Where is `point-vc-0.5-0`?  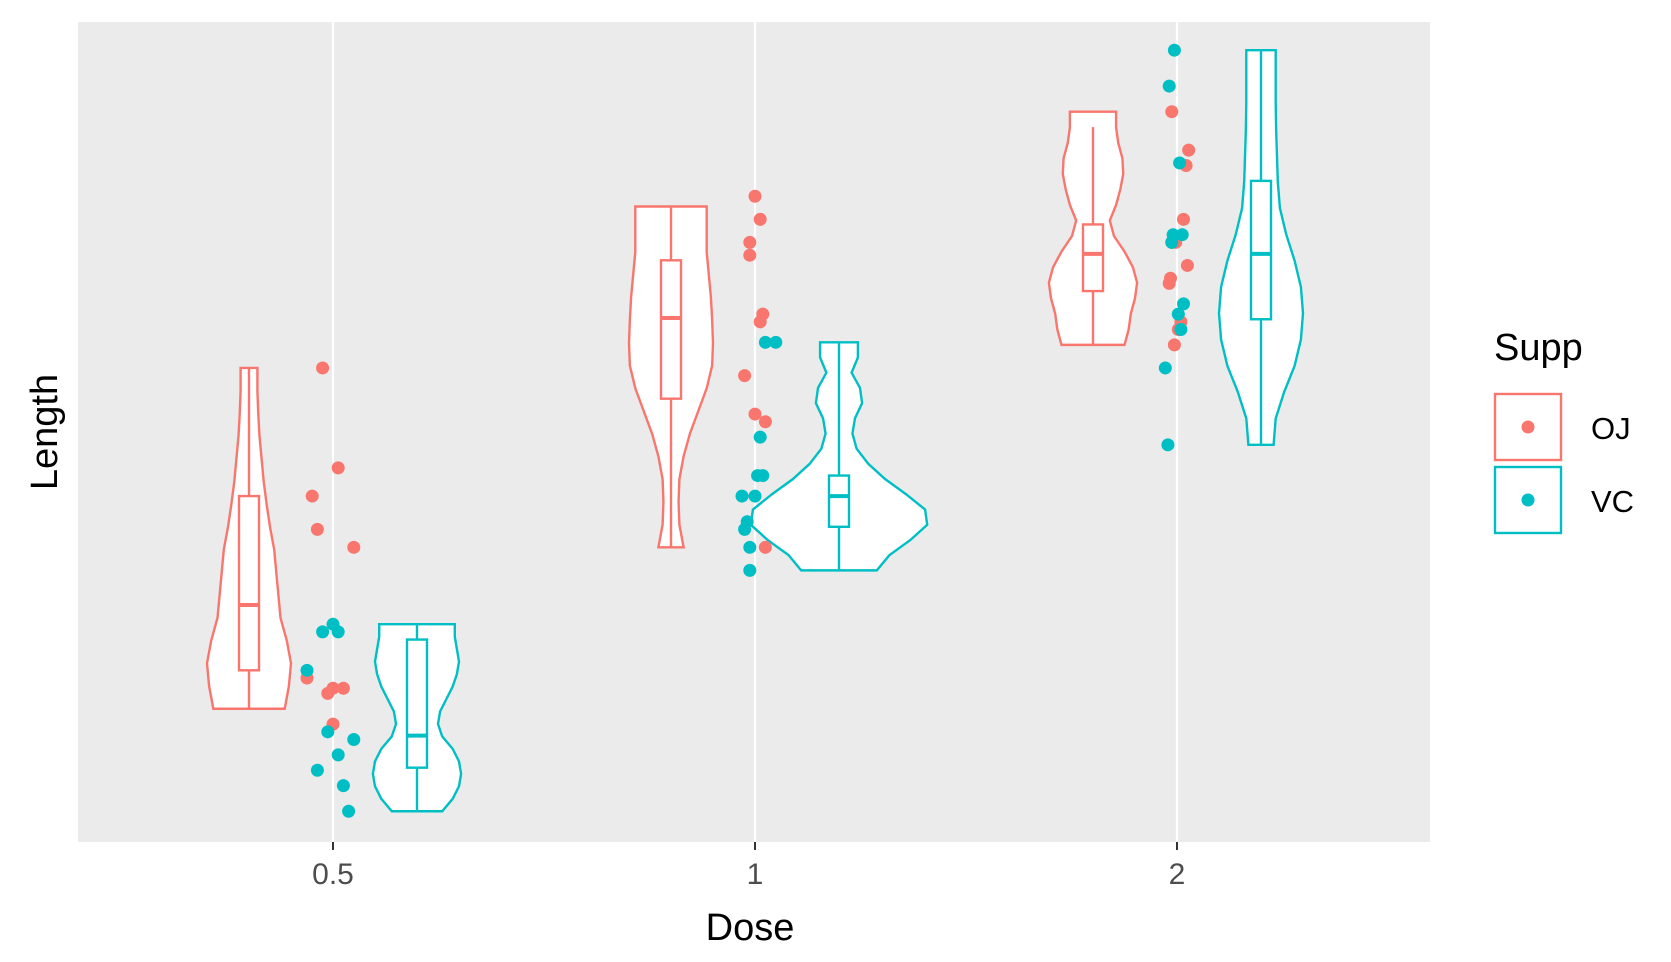
point-vc-0.5-0 is located at coordinates (307, 670).